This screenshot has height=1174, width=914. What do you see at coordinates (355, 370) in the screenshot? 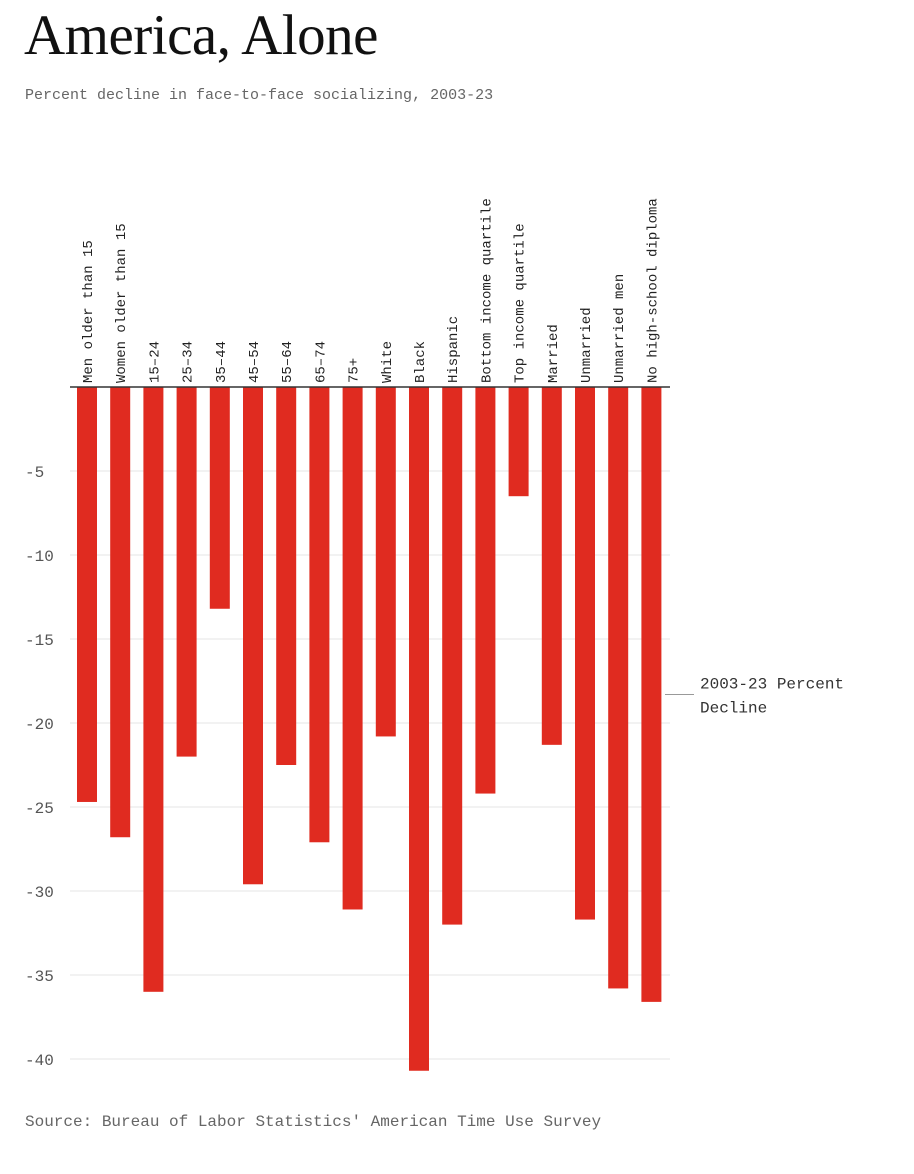
I see `category-label: 75+` at bounding box center [355, 370].